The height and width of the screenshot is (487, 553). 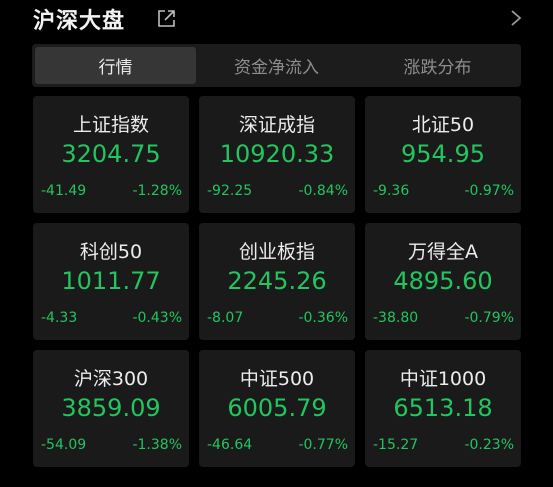 I want to click on index-card-szse: 深证成指 10920.33 -92.25 -0.84%, so click(x=277, y=154).